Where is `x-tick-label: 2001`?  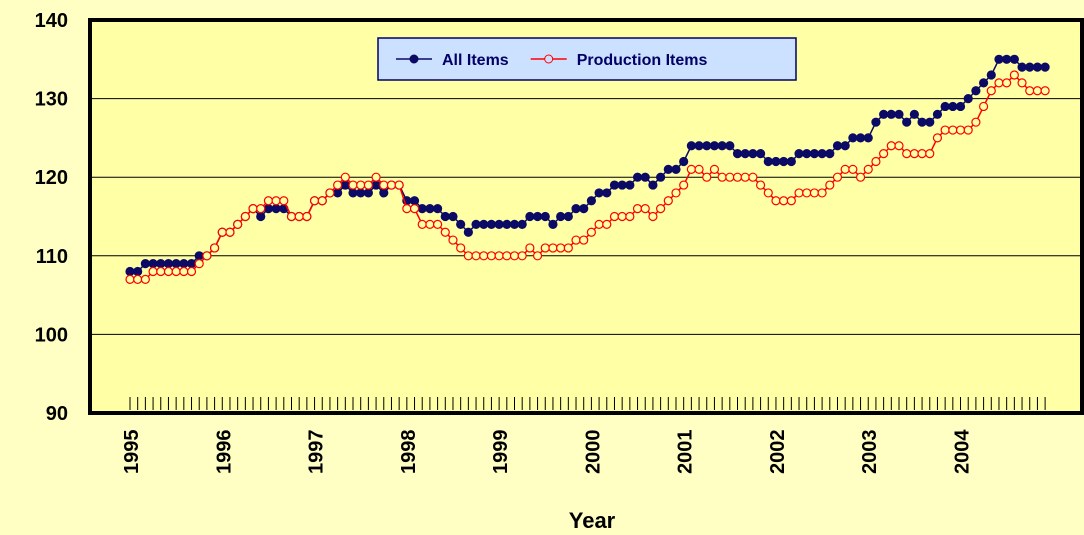
x-tick-label: 2001 is located at coordinates (686, 452).